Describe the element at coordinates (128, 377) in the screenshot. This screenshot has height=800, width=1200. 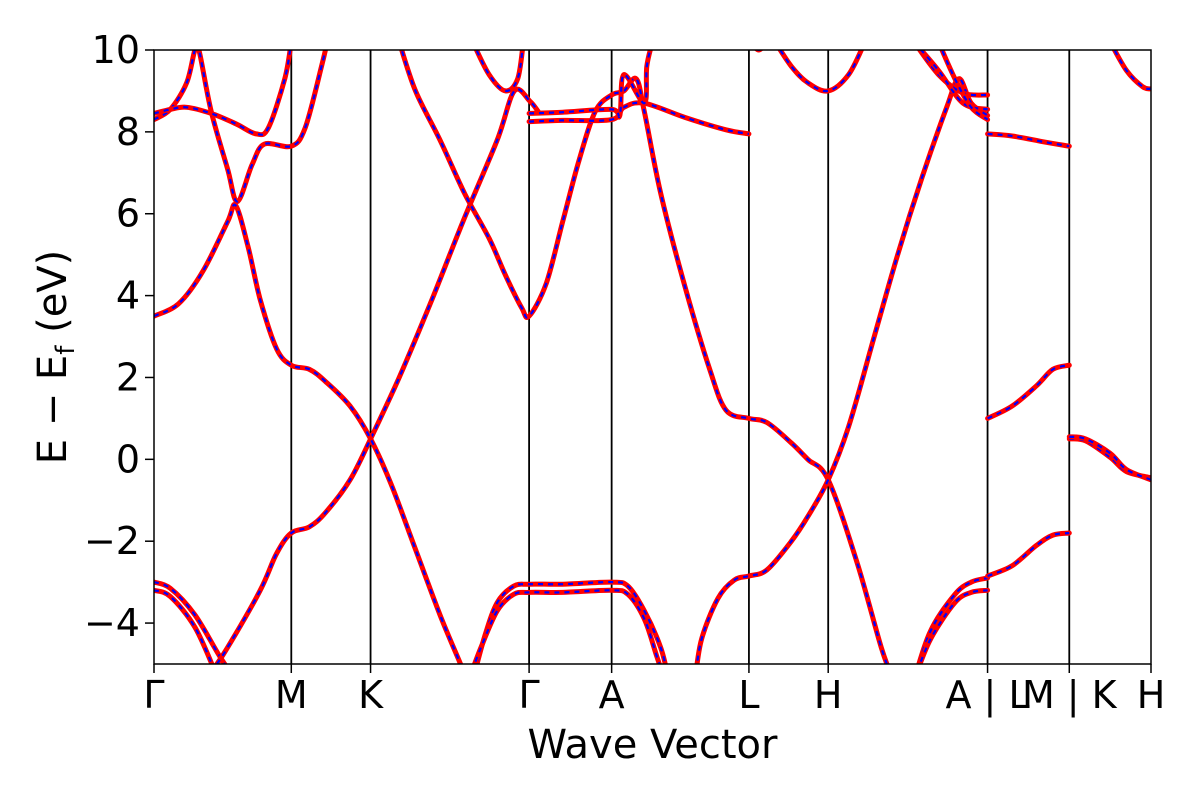
I see `y-tick-label: 2` at that location.